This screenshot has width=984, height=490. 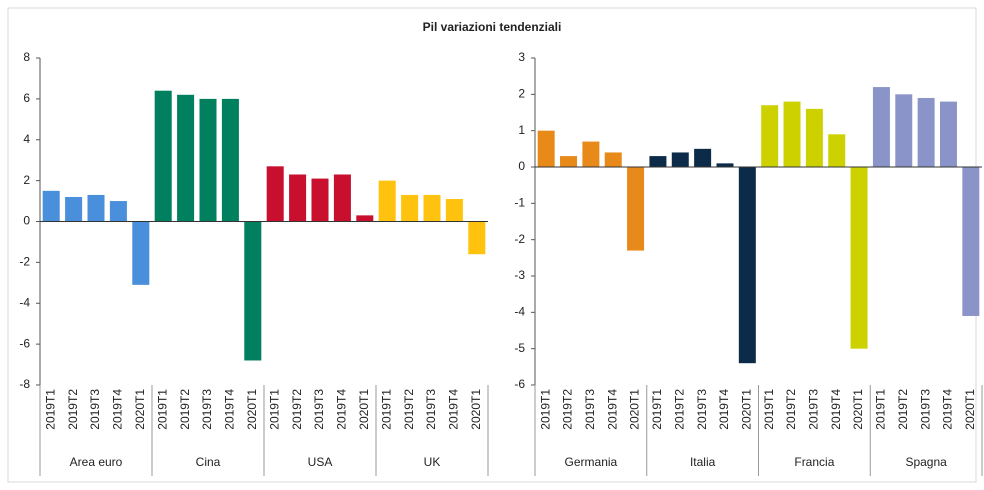 I want to click on group-label: UK, so click(x=432, y=462).